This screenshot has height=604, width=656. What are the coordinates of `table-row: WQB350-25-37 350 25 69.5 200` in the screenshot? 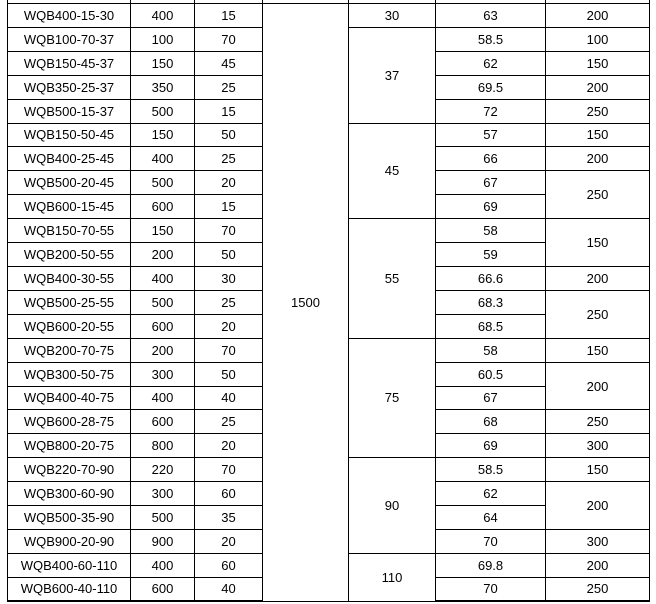 It's located at (328, 87).